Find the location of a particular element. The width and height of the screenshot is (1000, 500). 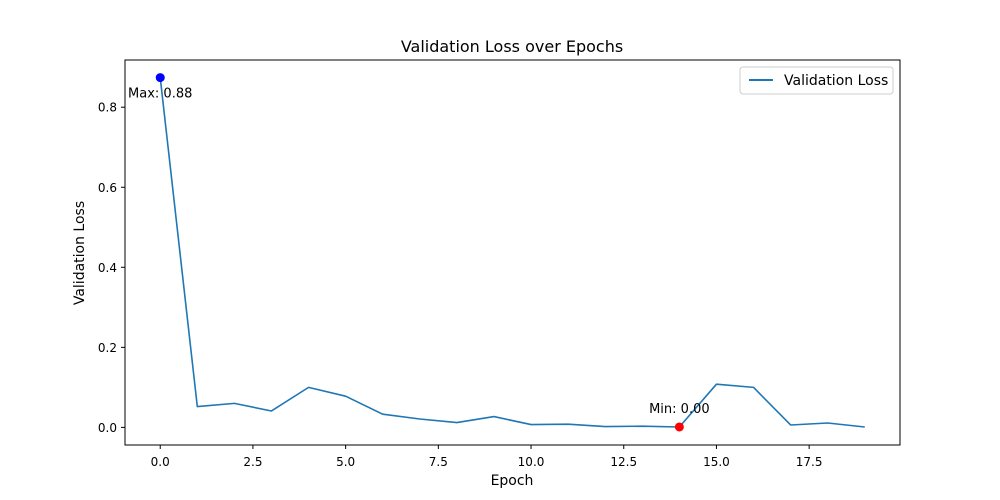

y-tick-label: 0.2 is located at coordinates (107, 348).